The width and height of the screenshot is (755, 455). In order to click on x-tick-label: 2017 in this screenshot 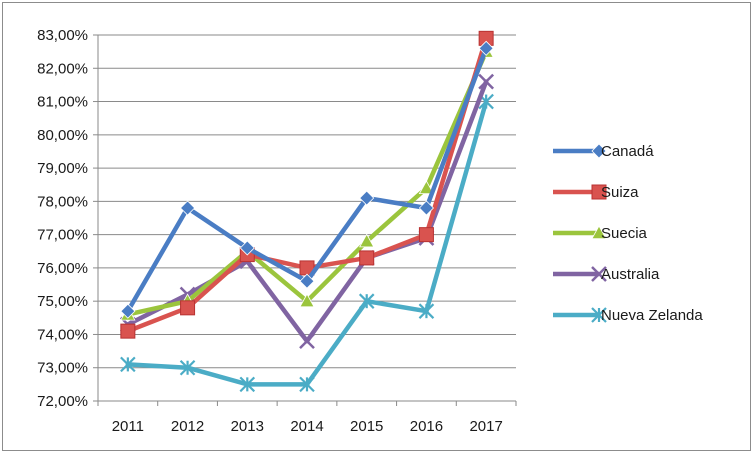, I will do `click(485, 426)`.